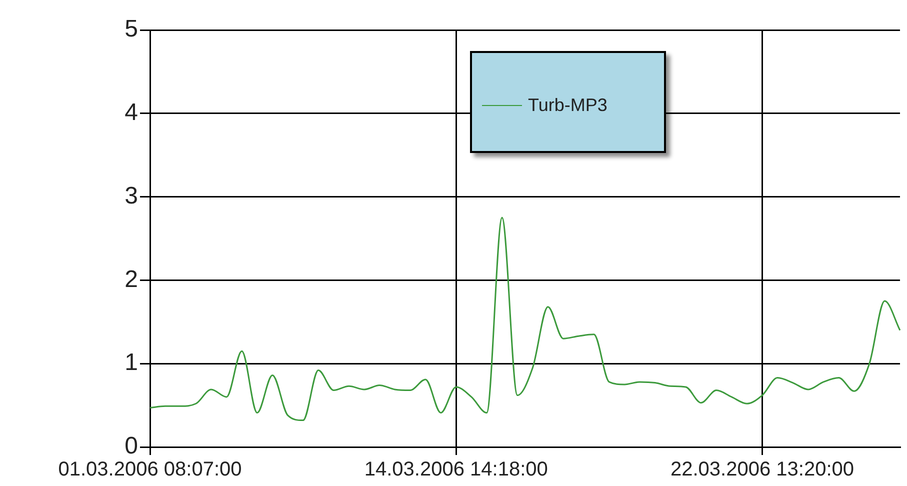  What do you see at coordinates (131, 446) in the screenshot?
I see `y-tick-label: 0` at bounding box center [131, 446].